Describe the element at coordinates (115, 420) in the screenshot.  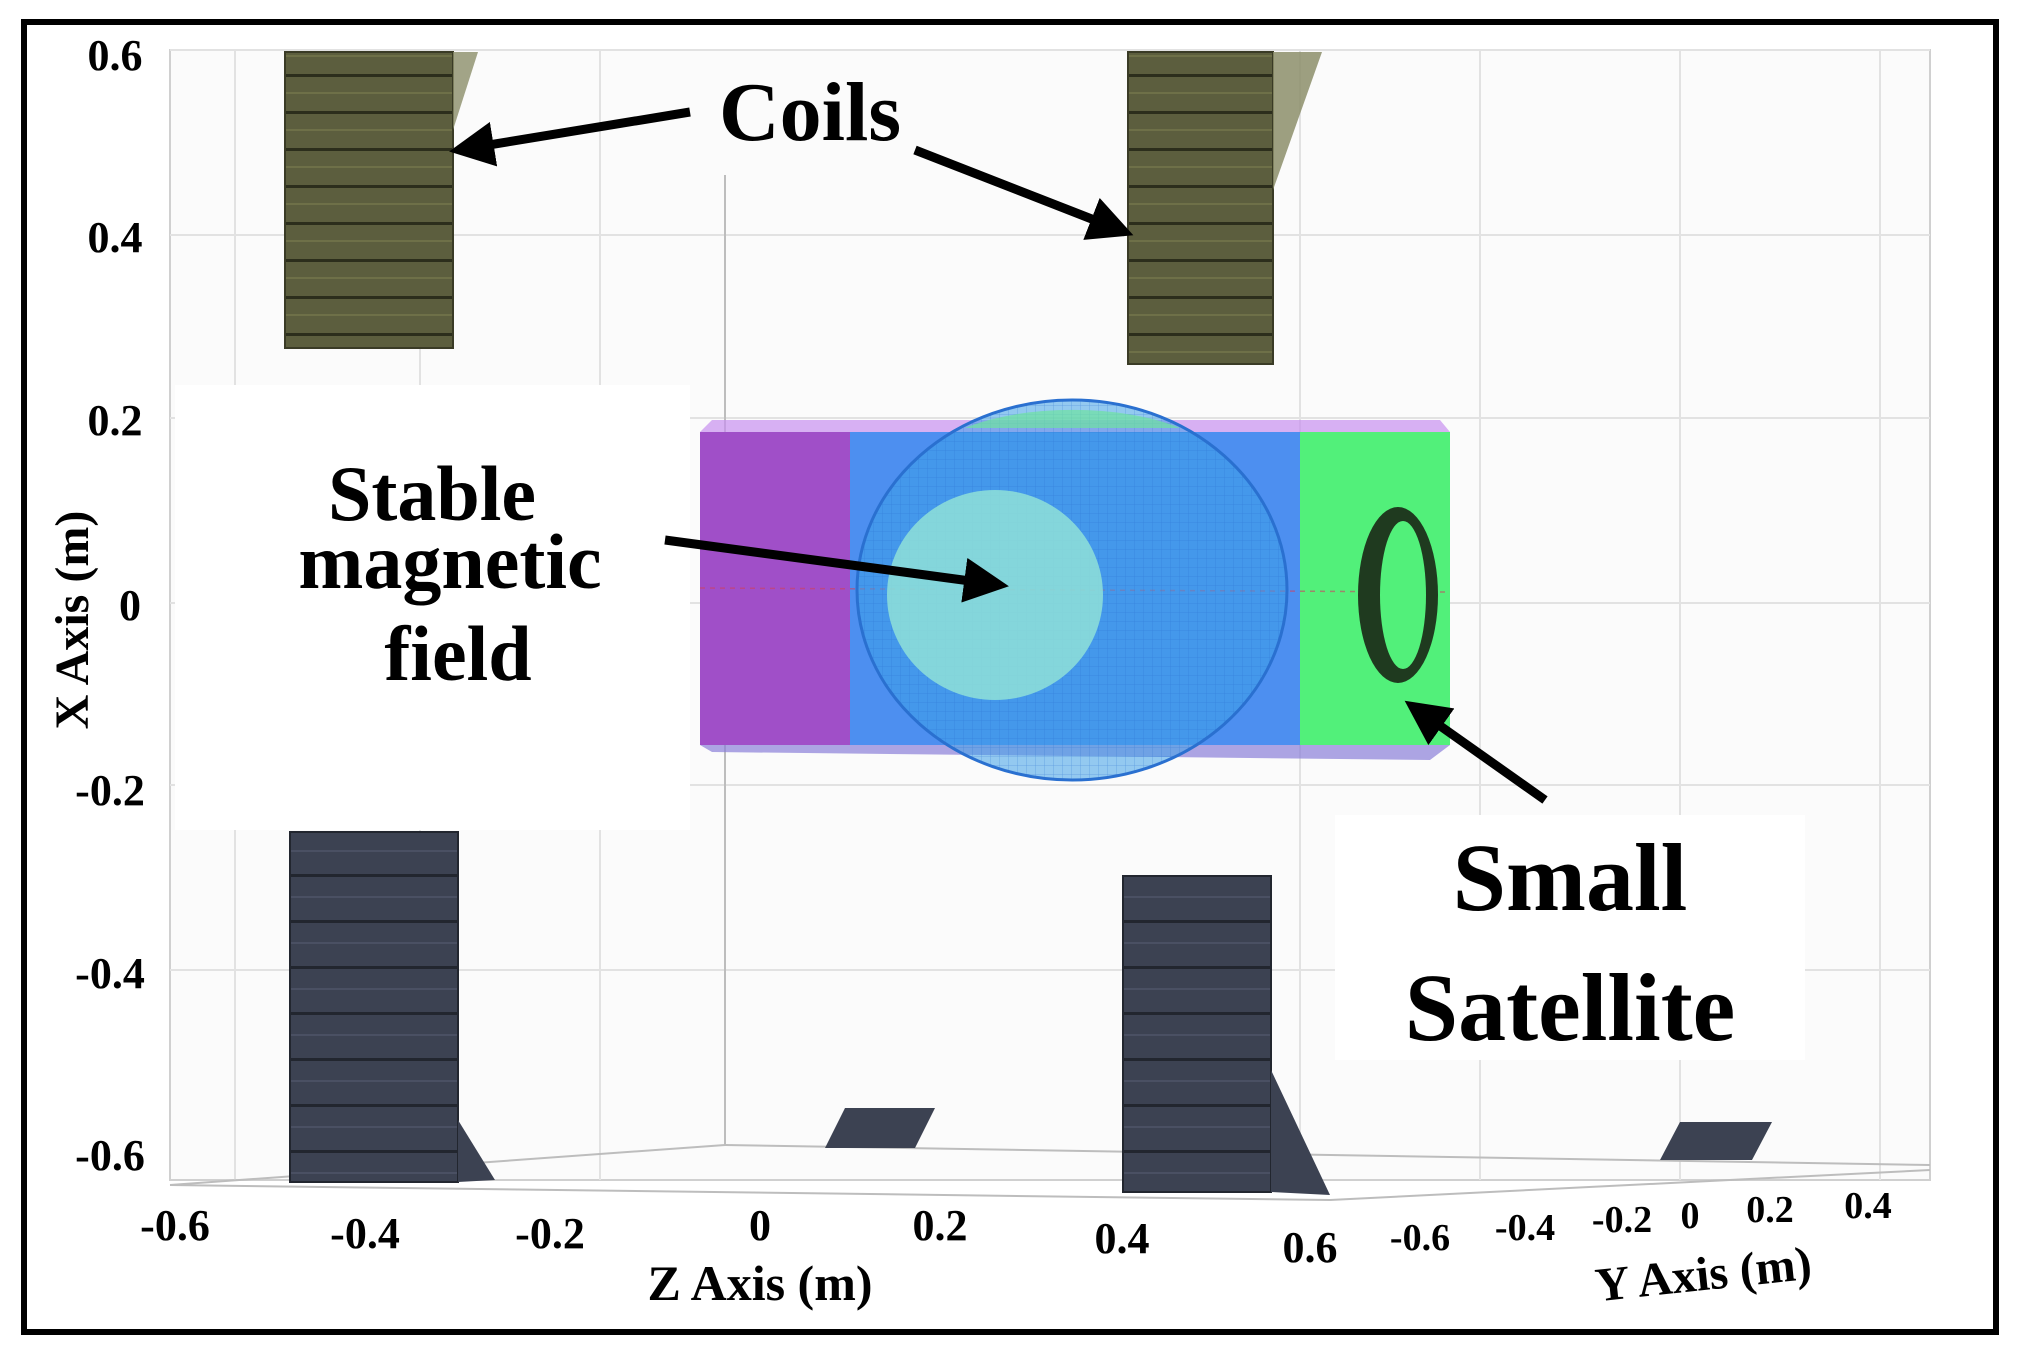
I see `x-tick: 0.2` at that location.